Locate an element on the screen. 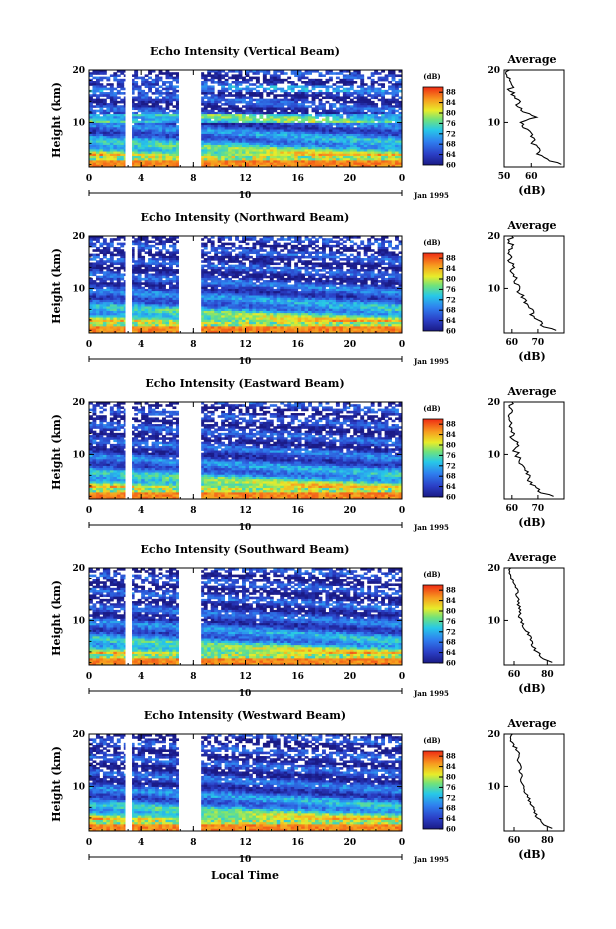 The height and width of the screenshot is (929, 616). average-x-tick-label: 50 is located at coordinates (504, 177).